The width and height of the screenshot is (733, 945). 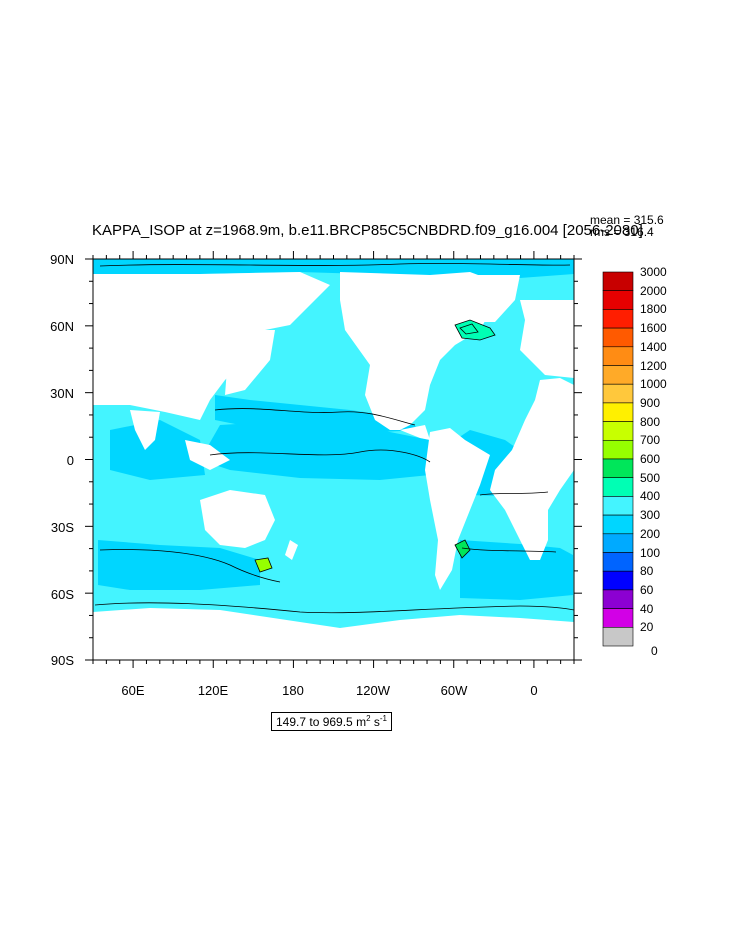 What do you see at coordinates (263, 565) in the screenshot?
I see `tasman-patch` at bounding box center [263, 565].